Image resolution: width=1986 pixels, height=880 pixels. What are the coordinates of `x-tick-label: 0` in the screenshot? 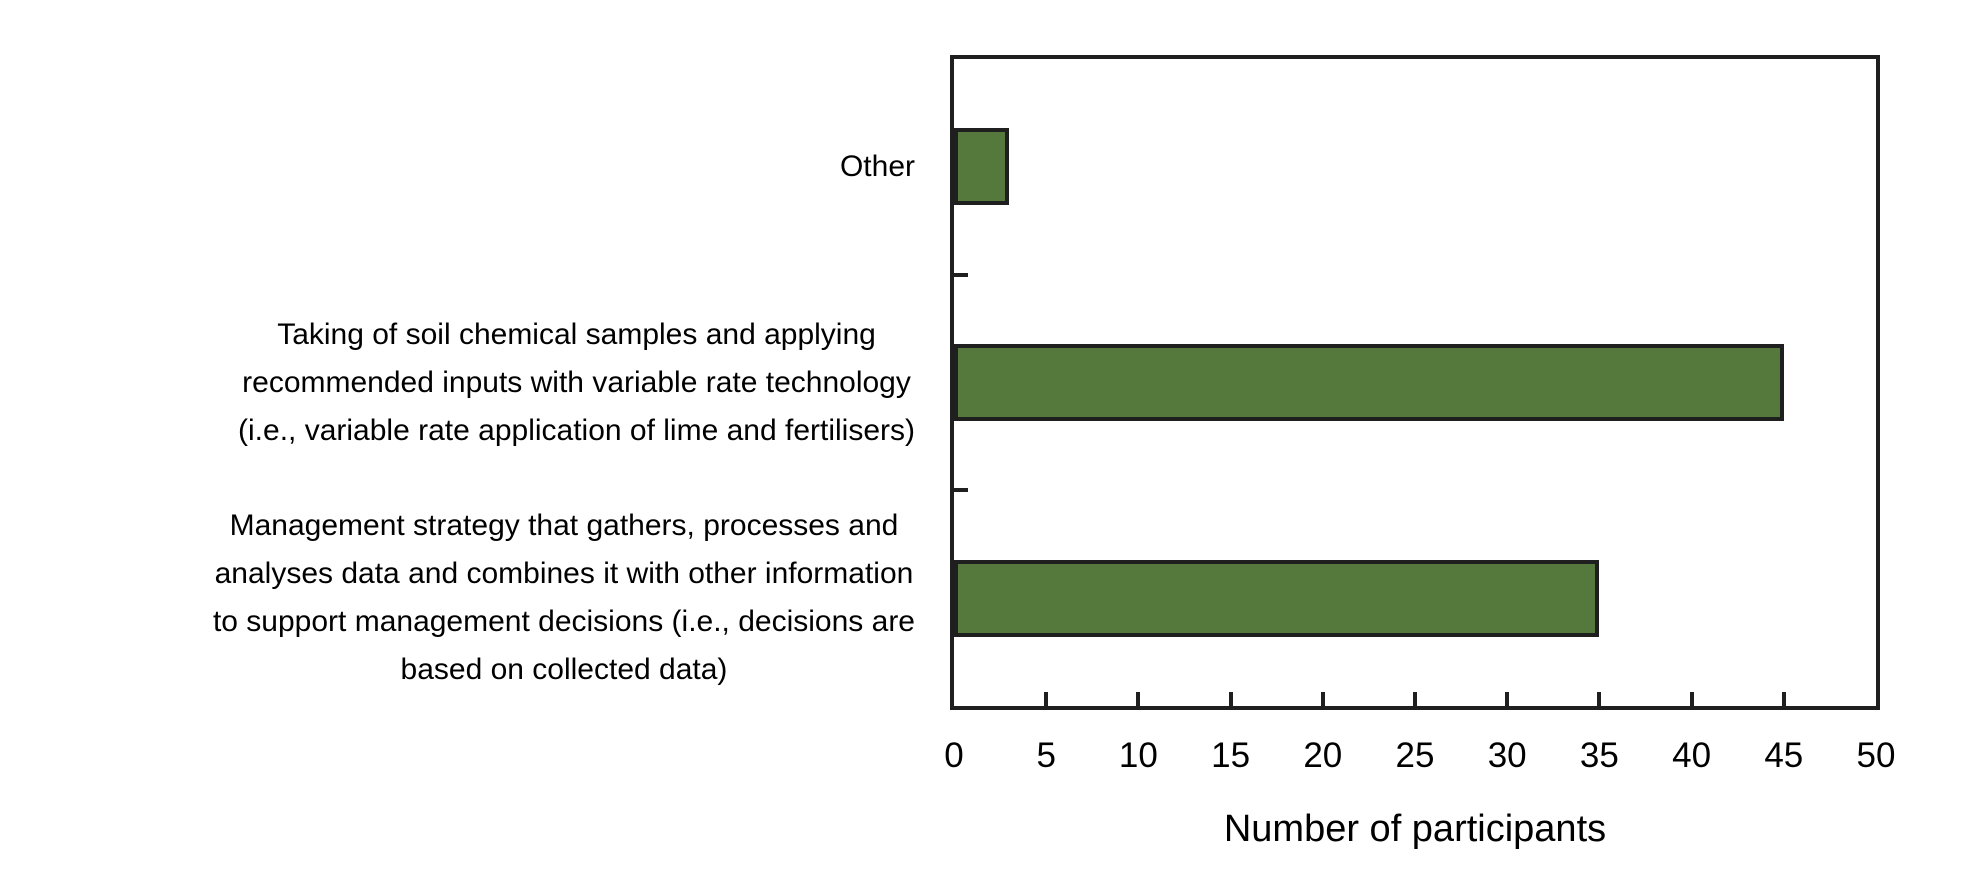 It's located at (954, 755).